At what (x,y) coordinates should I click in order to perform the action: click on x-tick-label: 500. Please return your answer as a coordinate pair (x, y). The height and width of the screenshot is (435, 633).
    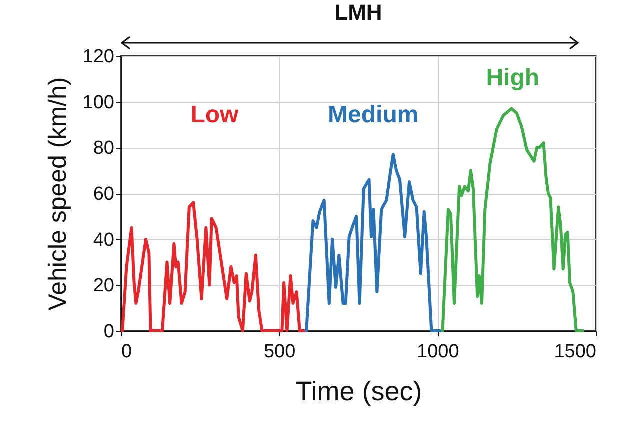
    Looking at the image, I should click on (280, 352).